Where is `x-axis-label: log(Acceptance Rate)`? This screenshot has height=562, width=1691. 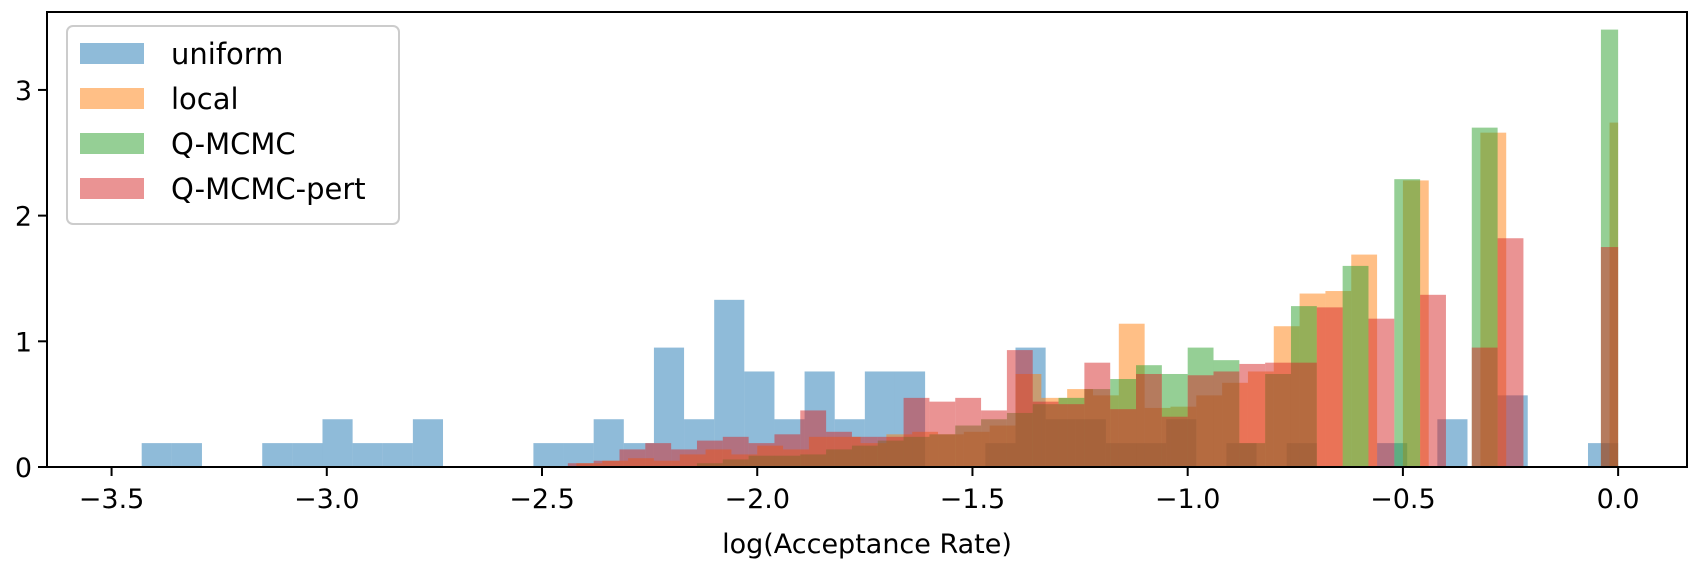
x-axis-label: log(Acceptance Rate) is located at coordinates (867, 544).